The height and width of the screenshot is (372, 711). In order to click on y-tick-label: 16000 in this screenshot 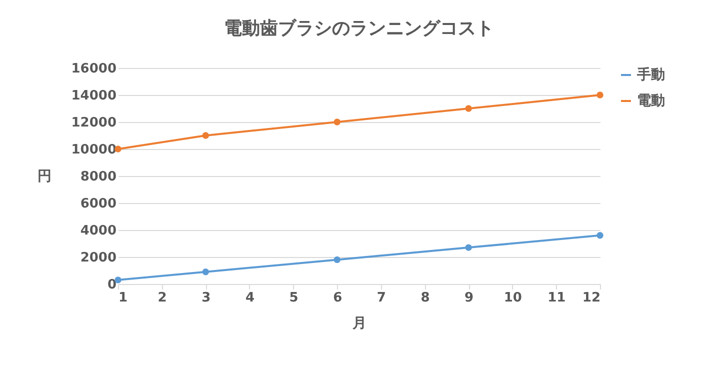, I will do `click(93, 69)`.